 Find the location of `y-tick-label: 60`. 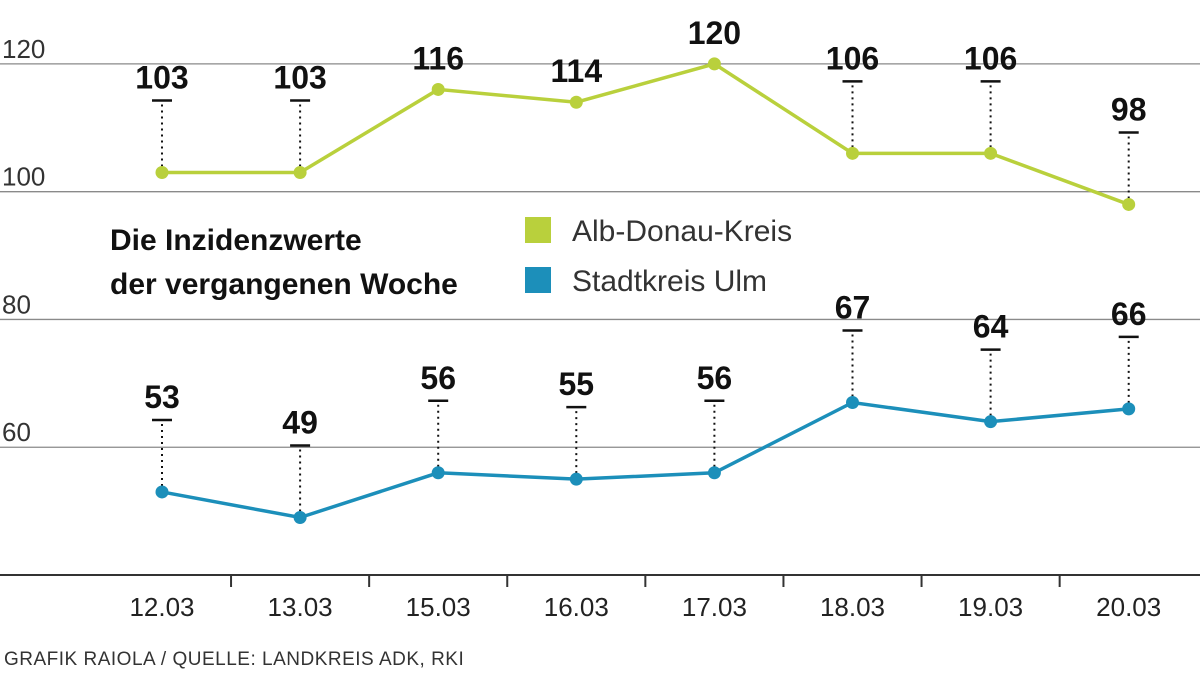

y-tick-label: 60 is located at coordinates (16, 432).